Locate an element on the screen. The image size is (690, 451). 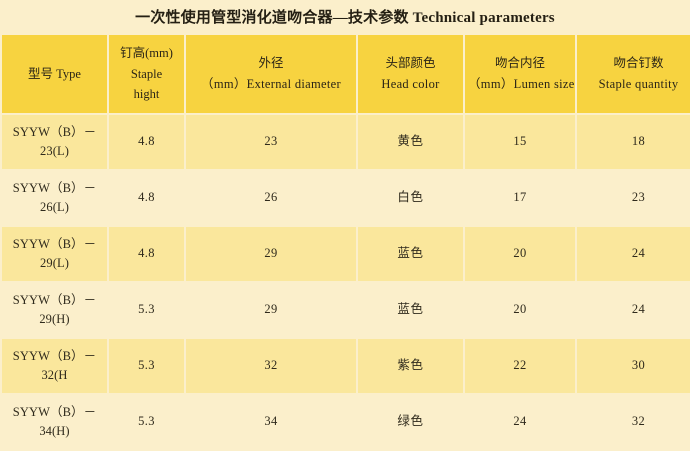
column-header-head-color-line1: 头部颜色 is located at coordinates (410, 63).